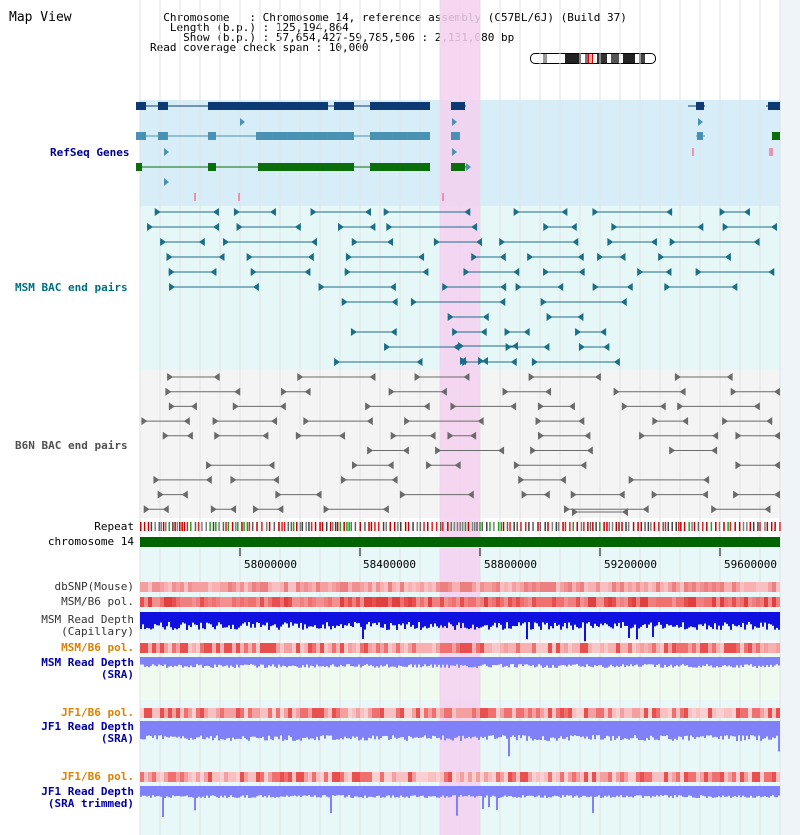 This screenshot has width=800, height=835. What do you see at coordinates (593, 58) in the screenshot?
I see `chromosome-ideogram` at bounding box center [593, 58].